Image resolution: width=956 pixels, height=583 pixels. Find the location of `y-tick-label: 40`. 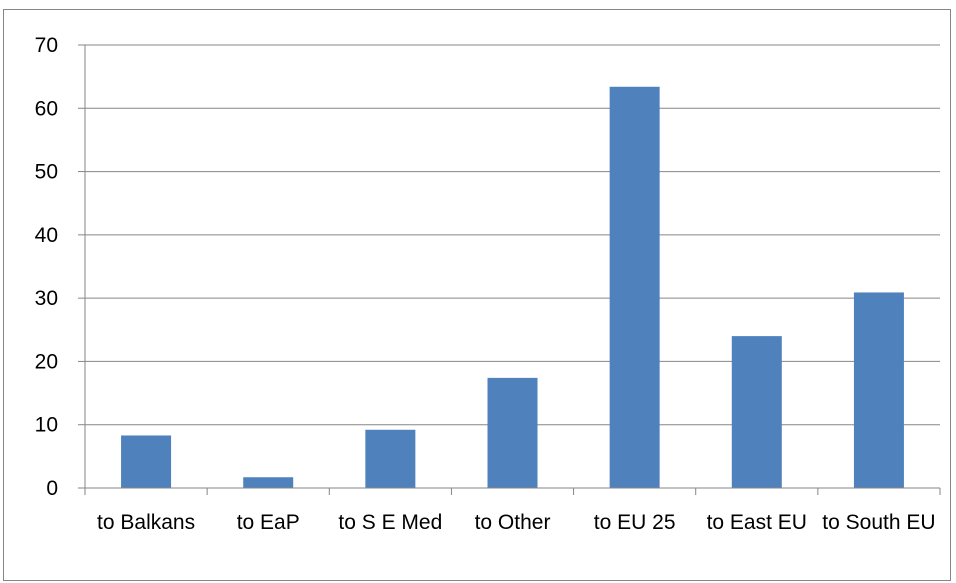

y-tick-label: 40 is located at coordinates (46, 235).